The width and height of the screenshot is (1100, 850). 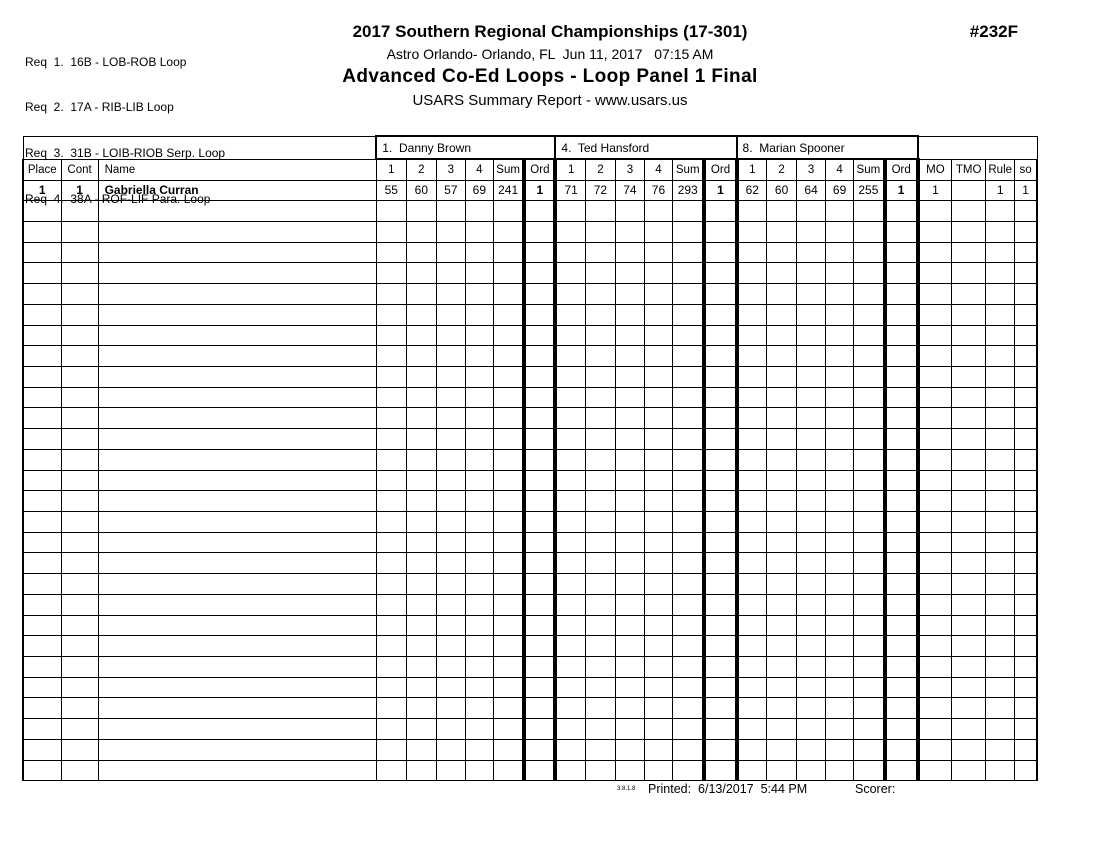 I want to click on cell-name: Gabriella Curran, so click(x=237, y=190).